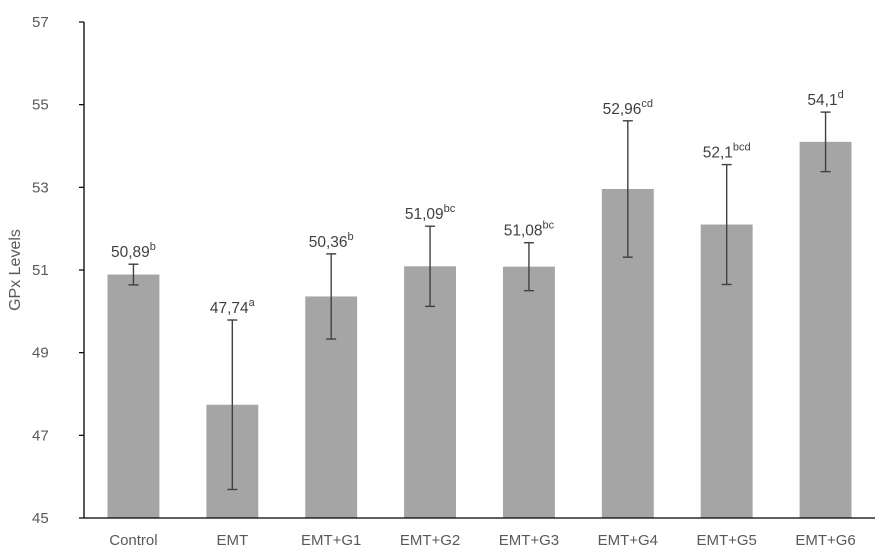  Describe the element at coordinates (40, 353) in the screenshot. I see `y-tick-label: 49` at that location.